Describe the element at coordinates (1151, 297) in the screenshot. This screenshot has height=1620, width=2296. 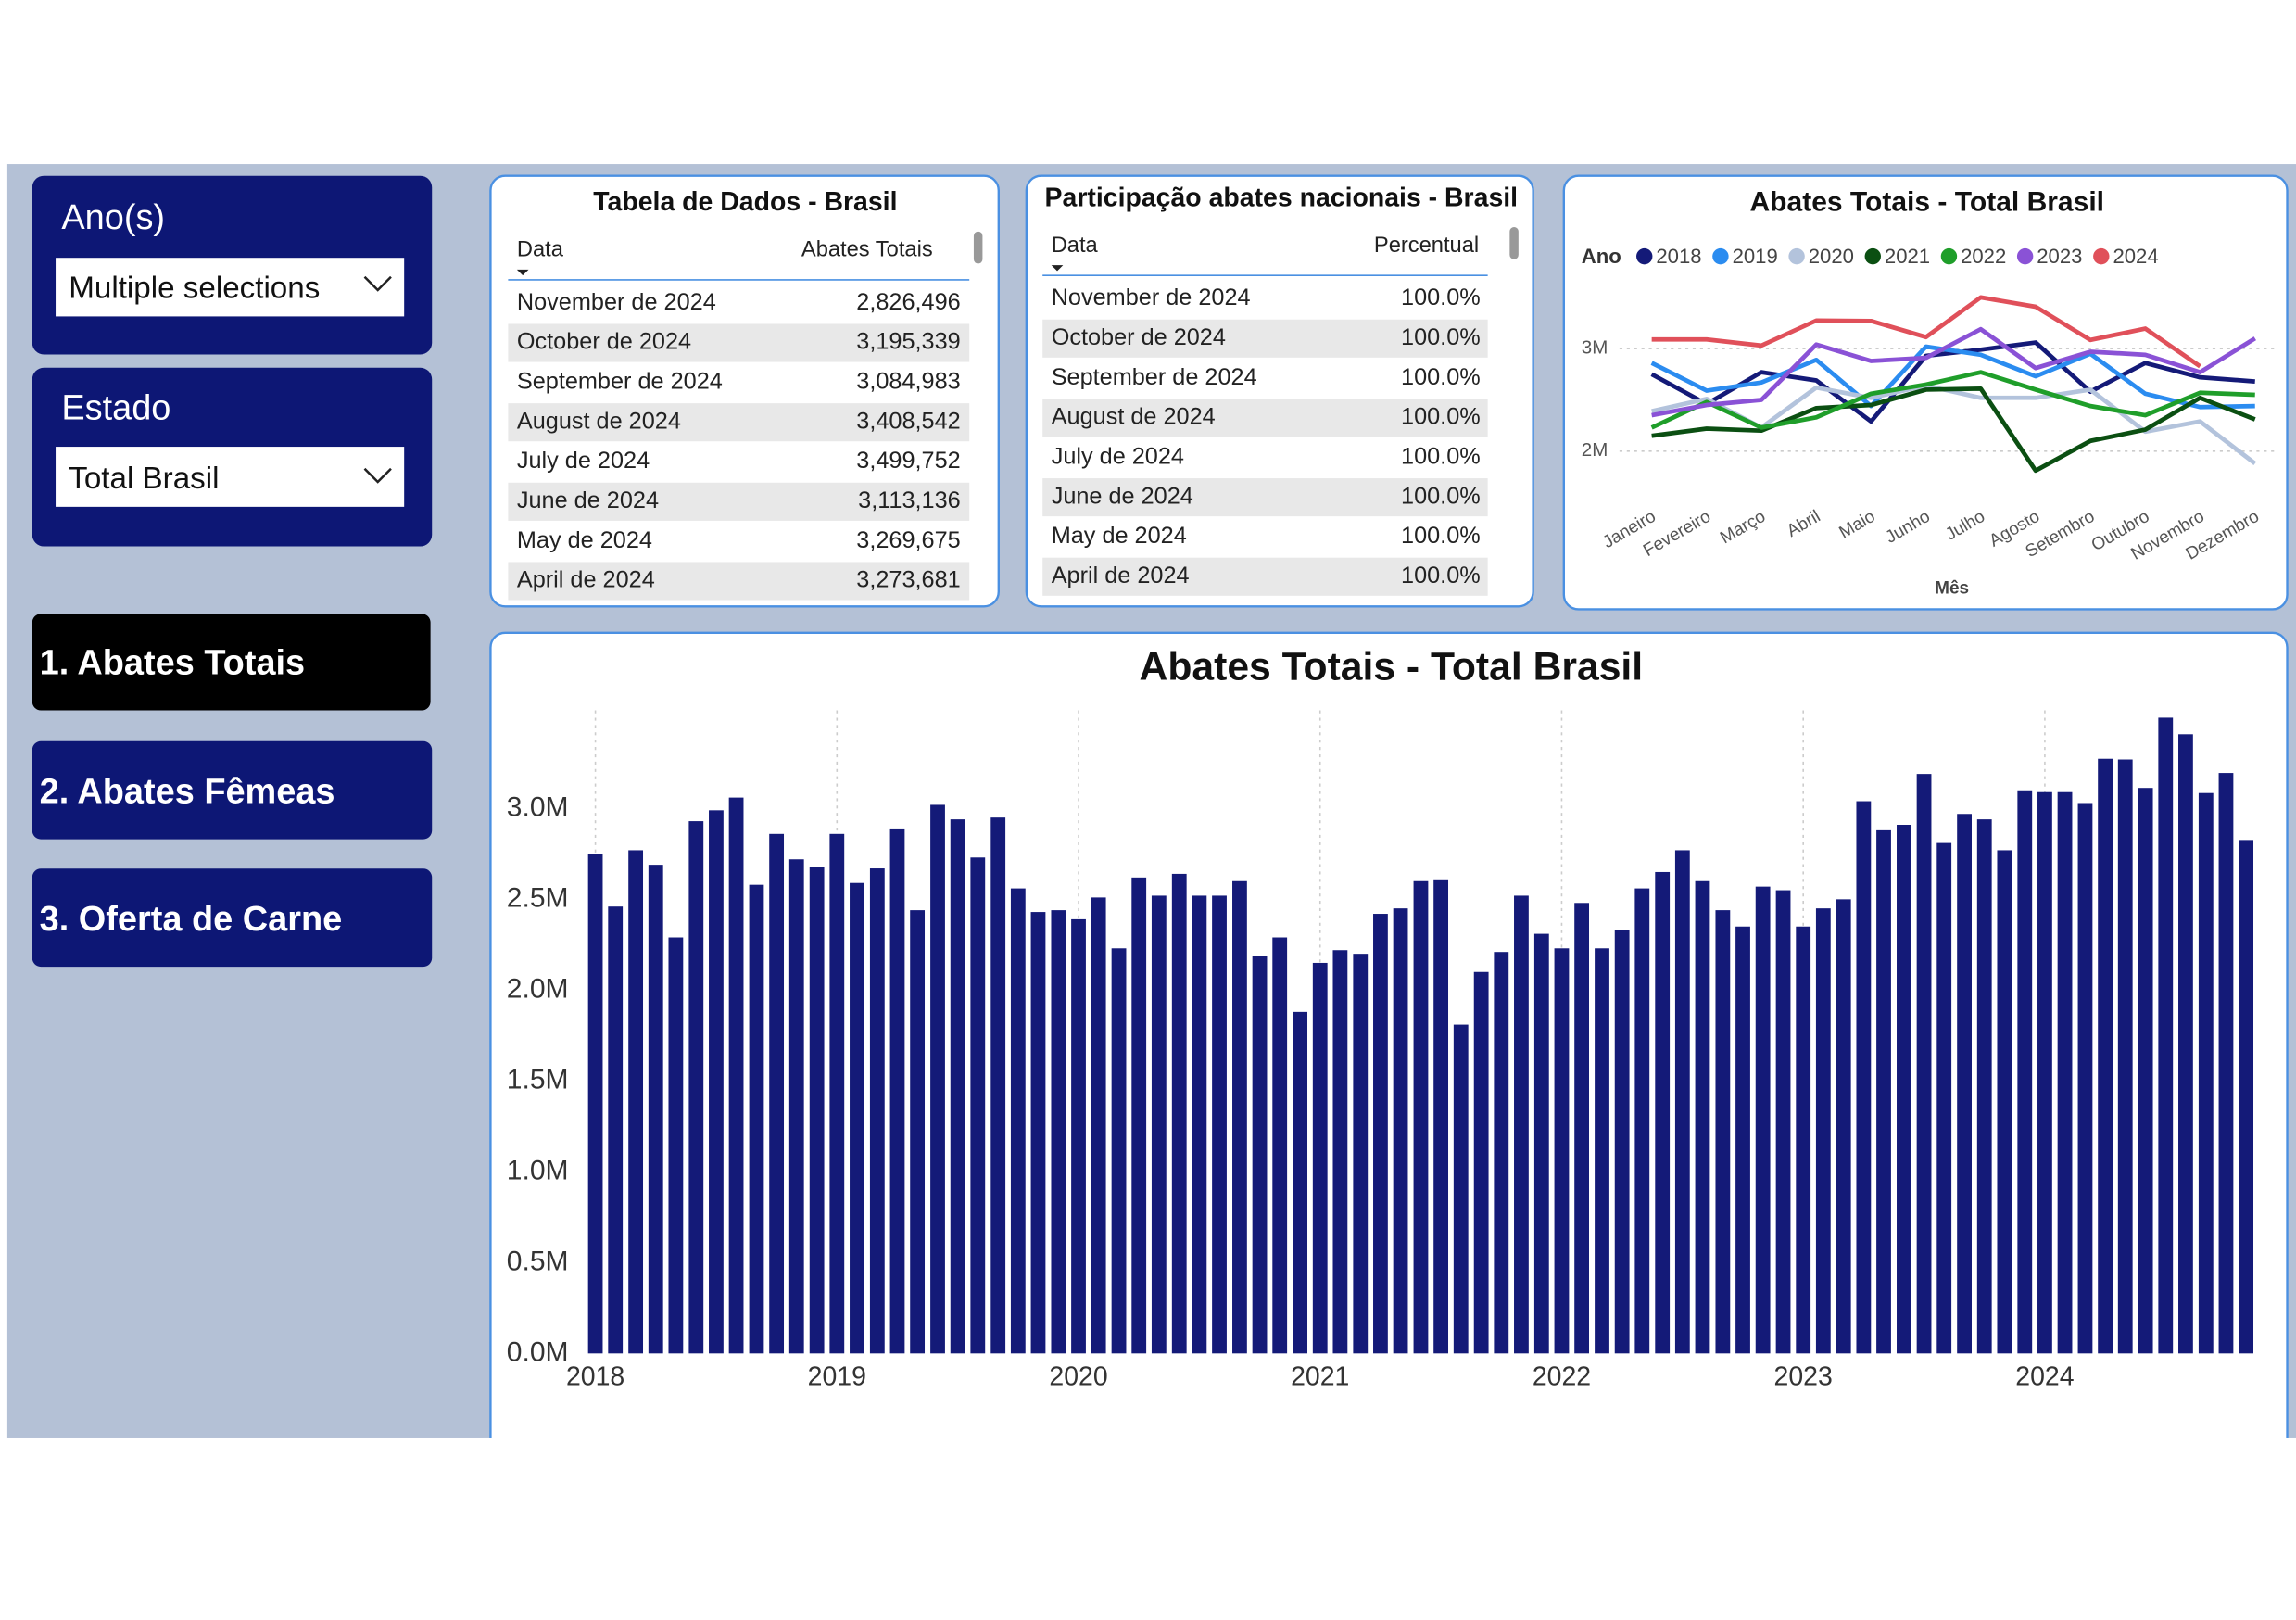
I see `cell: November de 2024` at that location.